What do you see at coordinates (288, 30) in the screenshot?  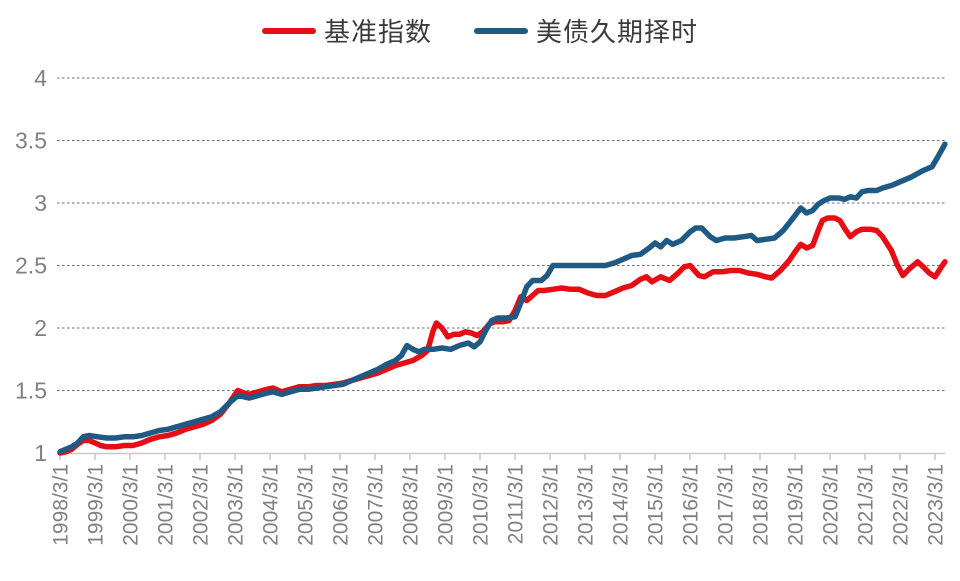 I see `benchmark-line-swatch` at bounding box center [288, 30].